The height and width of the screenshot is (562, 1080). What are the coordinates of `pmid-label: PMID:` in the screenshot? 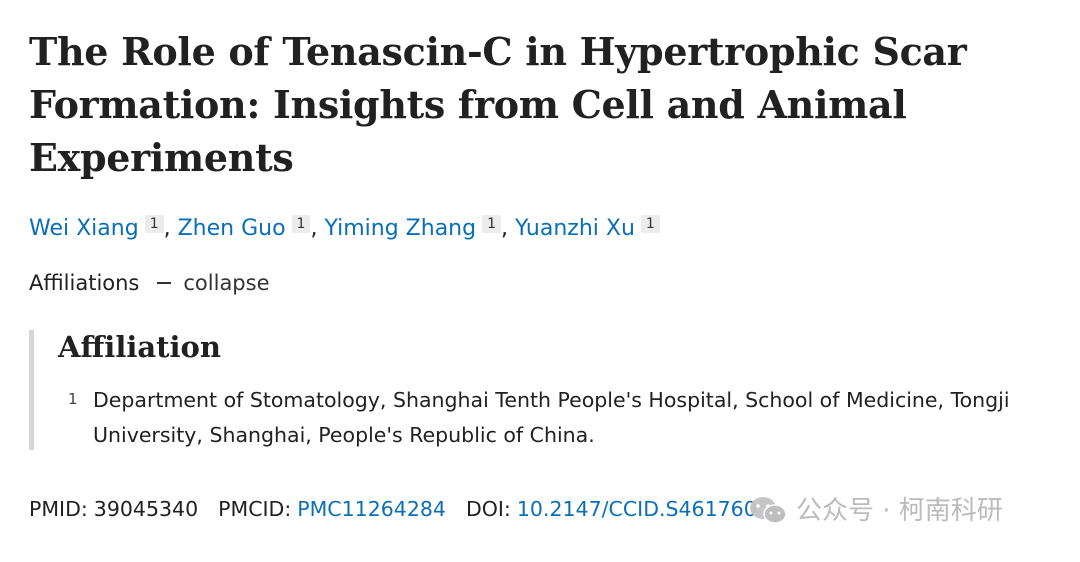 It's located at (58, 509).